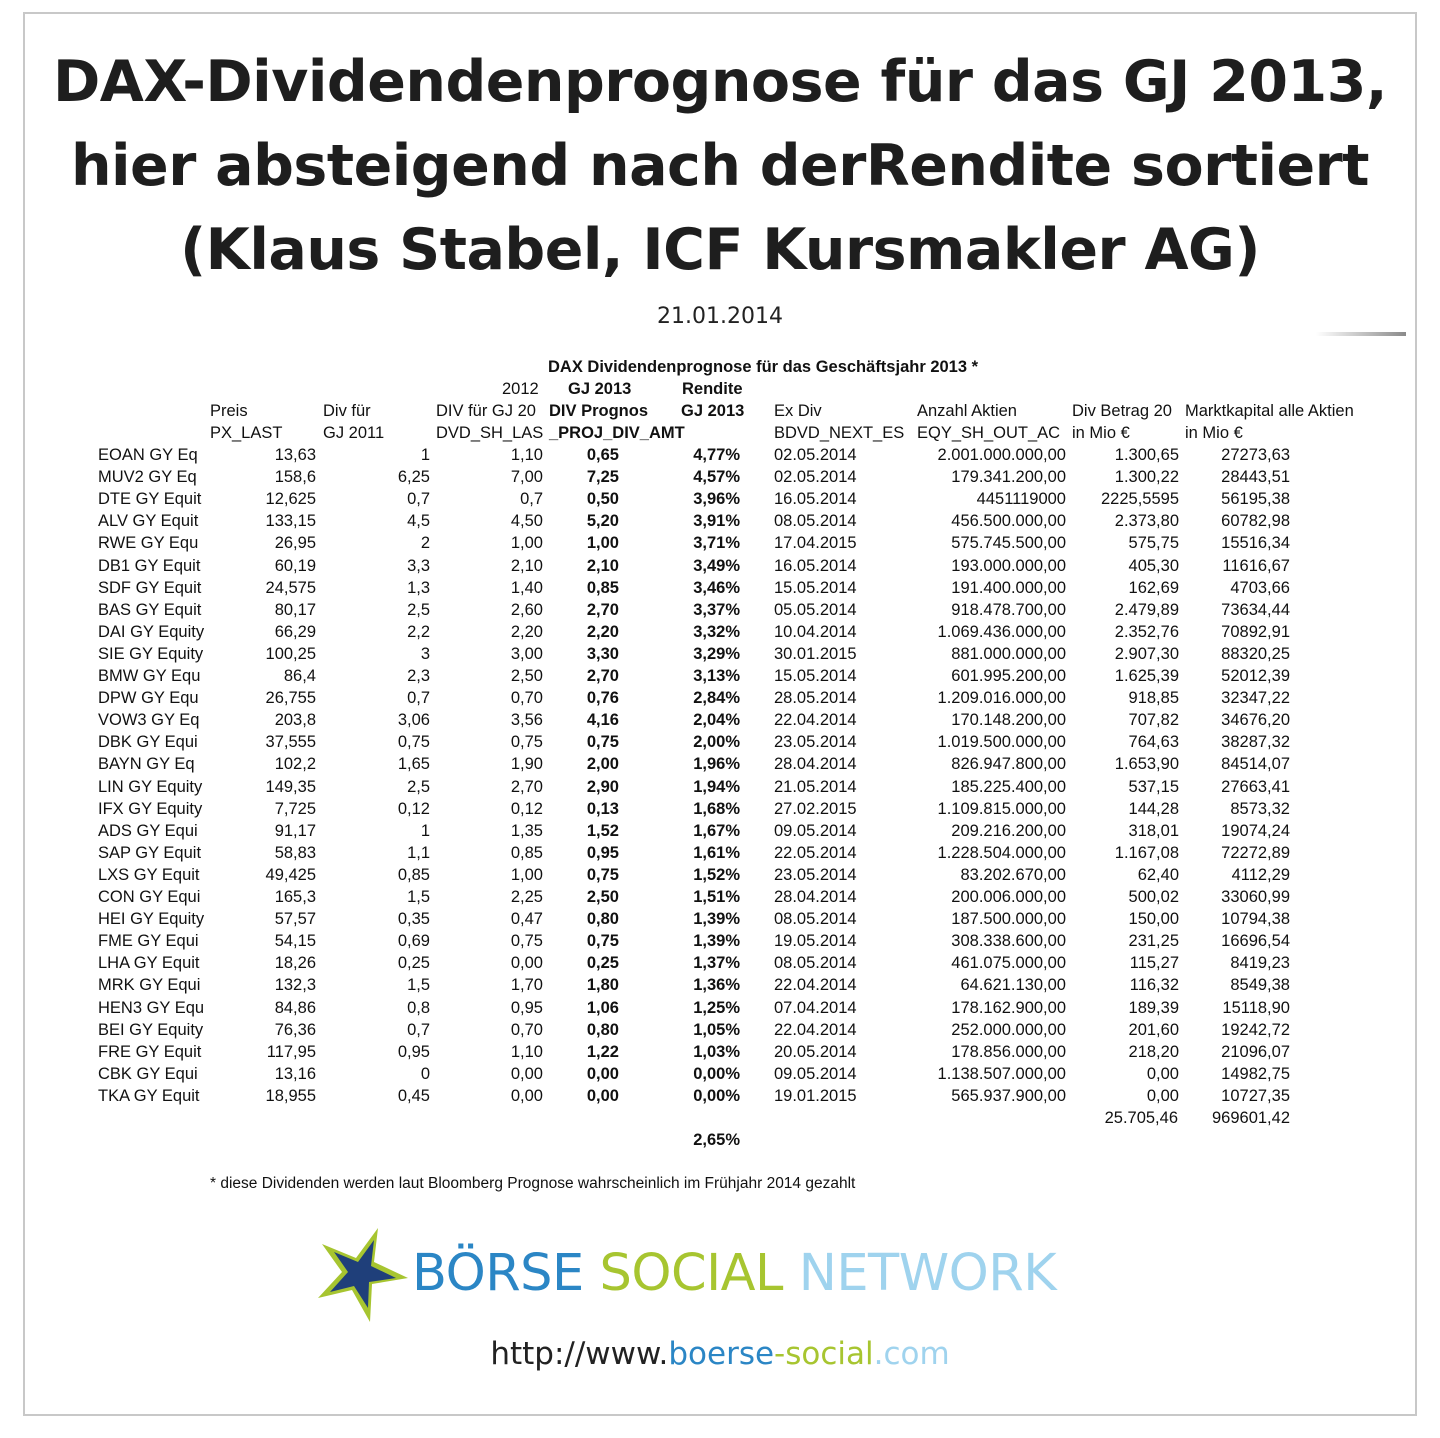 The width and height of the screenshot is (1440, 1438). Describe the element at coordinates (1153, 565) in the screenshot. I see `cell-betrag: 405,30` at that location.